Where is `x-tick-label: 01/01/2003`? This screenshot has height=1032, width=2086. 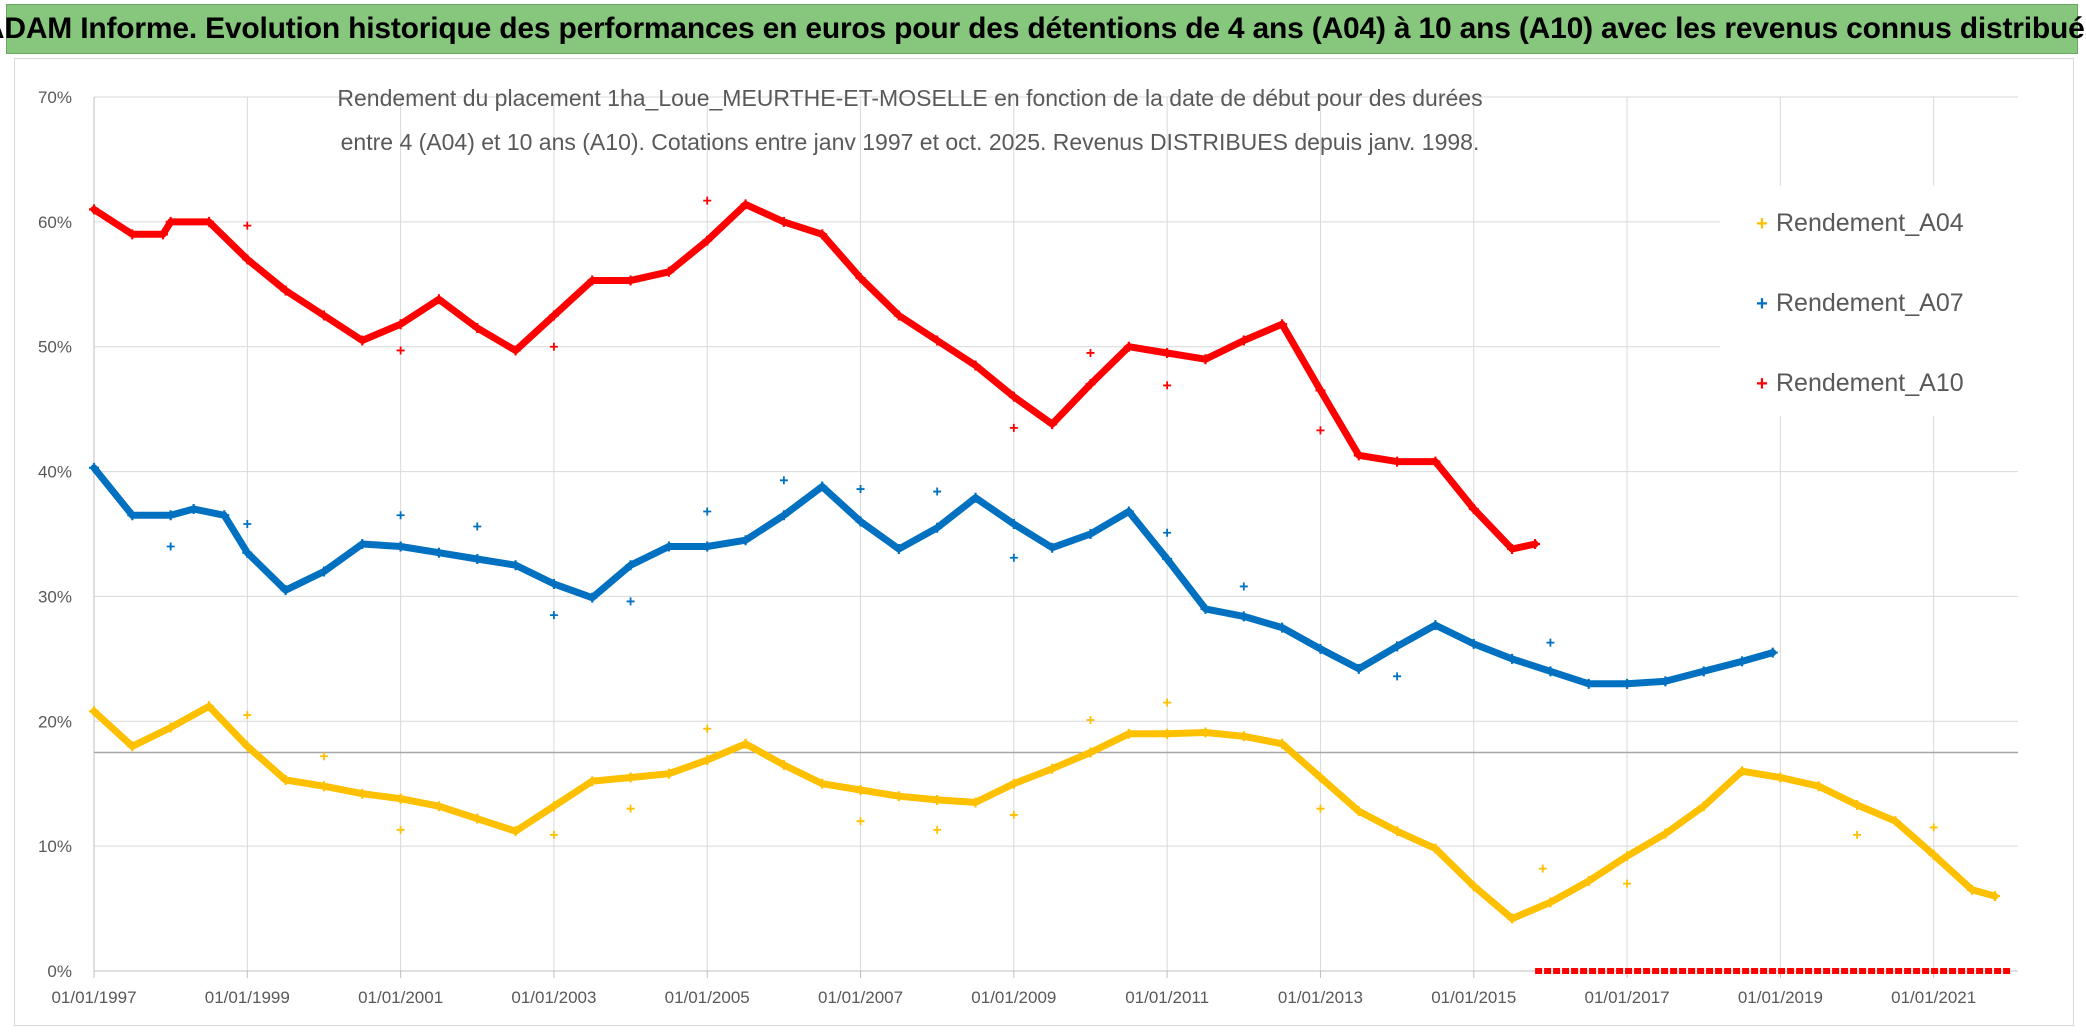 x-tick-label: 01/01/2003 is located at coordinates (553, 997).